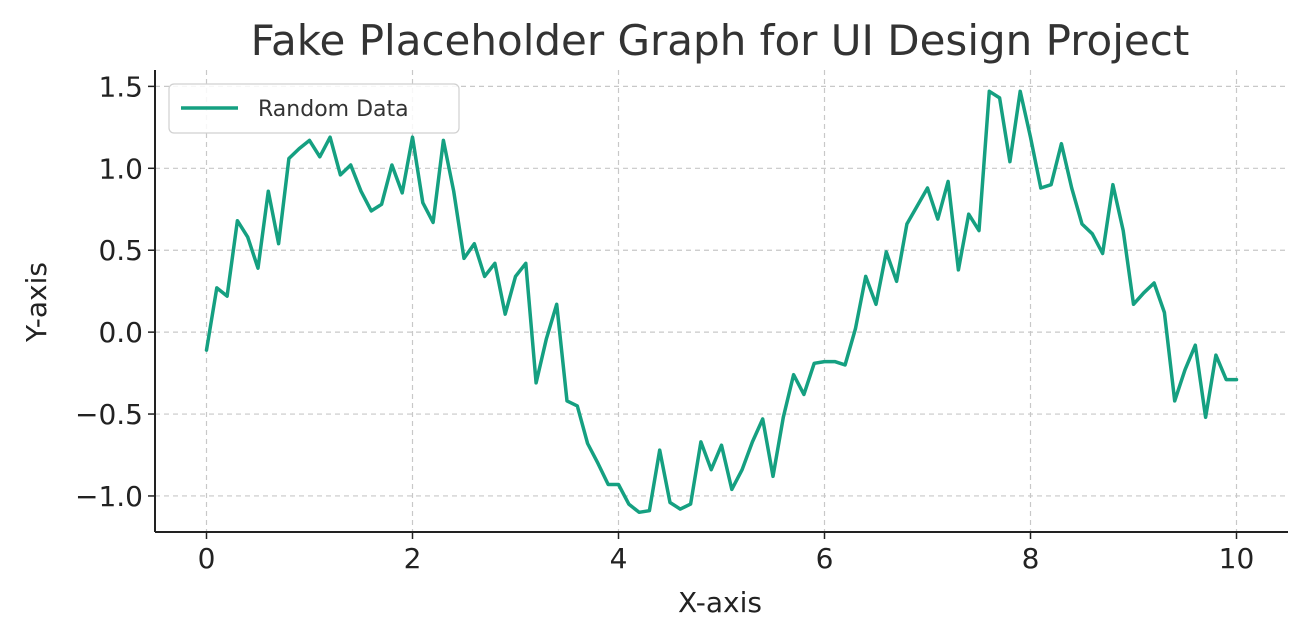  Describe the element at coordinates (120, 250) in the screenshot. I see `y-tick-label: 0.5` at that location.